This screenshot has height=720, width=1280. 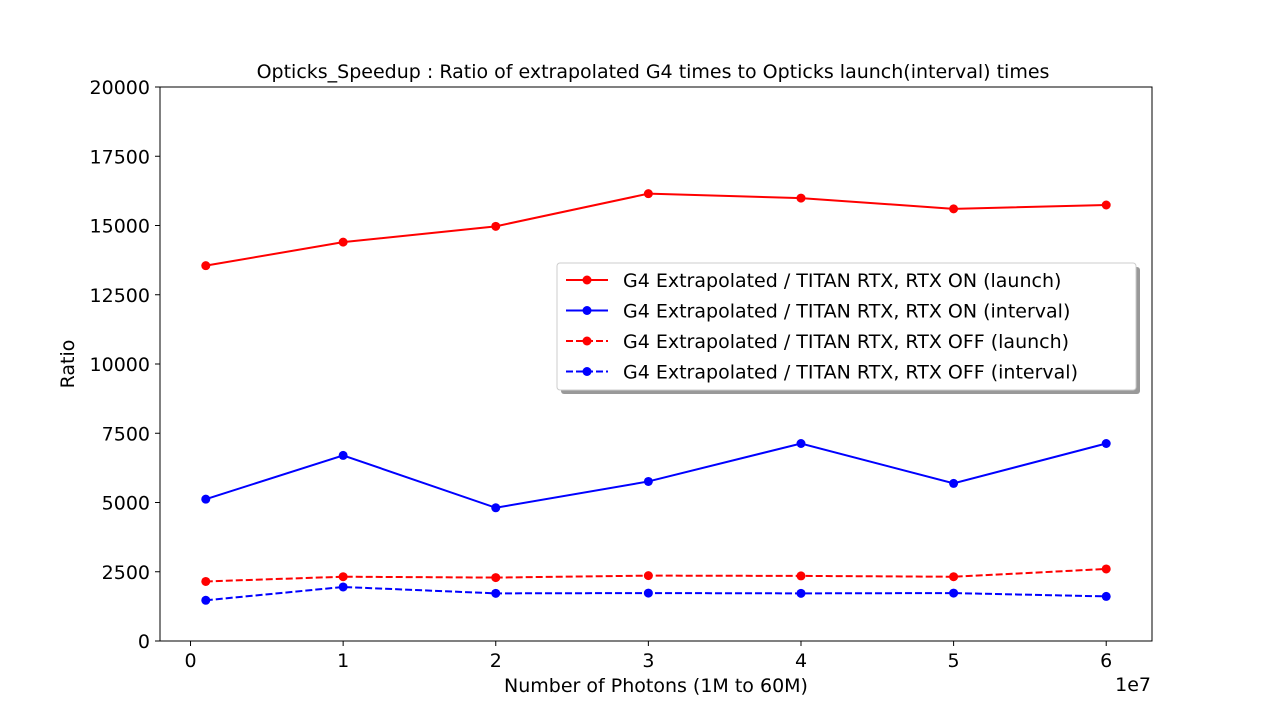 I want to click on y-tick-label: 12500, so click(x=120, y=296).